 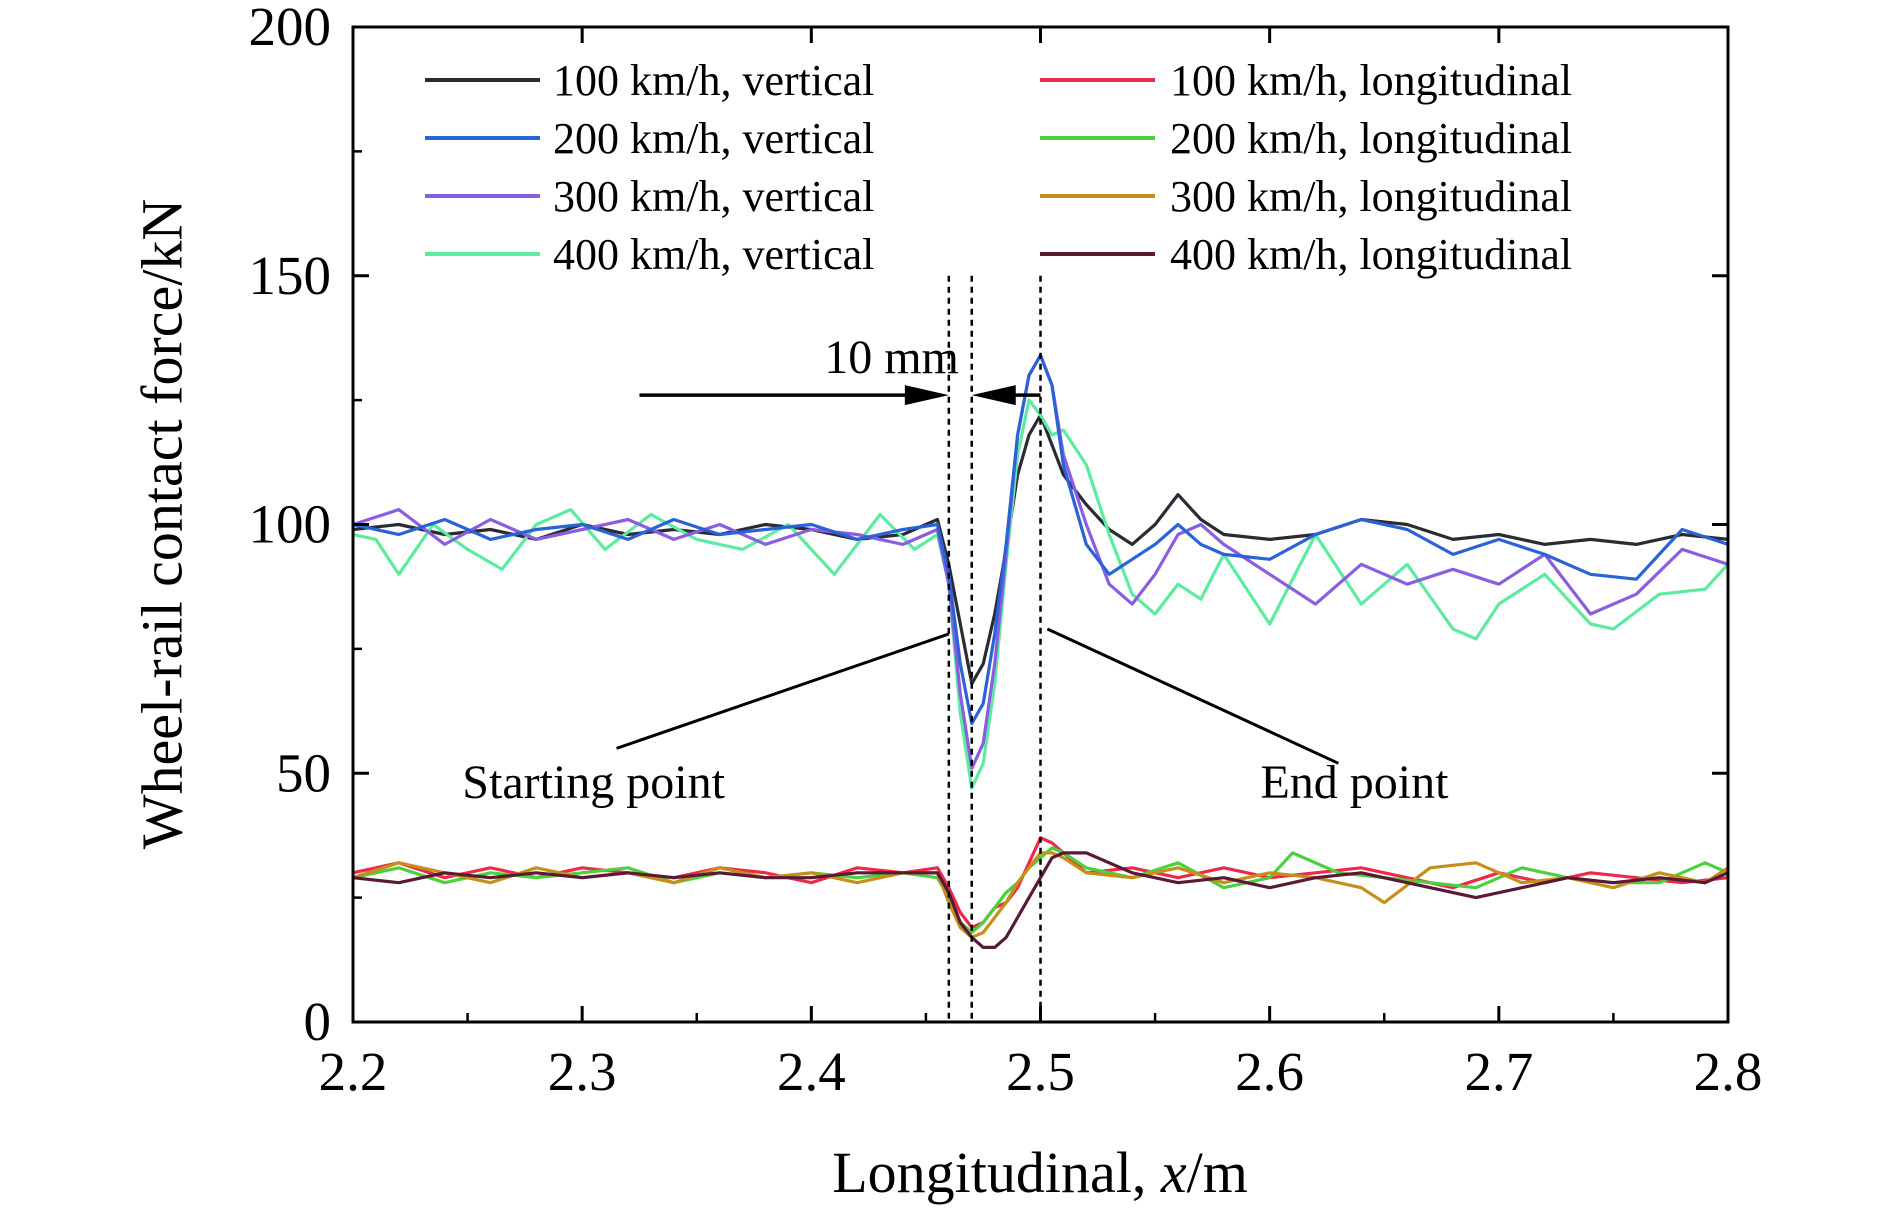 What do you see at coordinates (1193, 696) in the screenshot?
I see `end-point-leader` at bounding box center [1193, 696].